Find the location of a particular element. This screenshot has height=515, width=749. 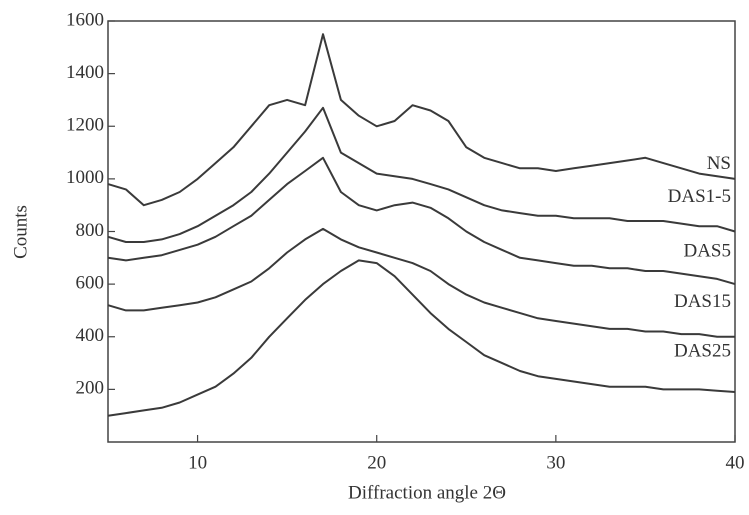

x-tick-label: 40 is located at coordinates (735, 462).